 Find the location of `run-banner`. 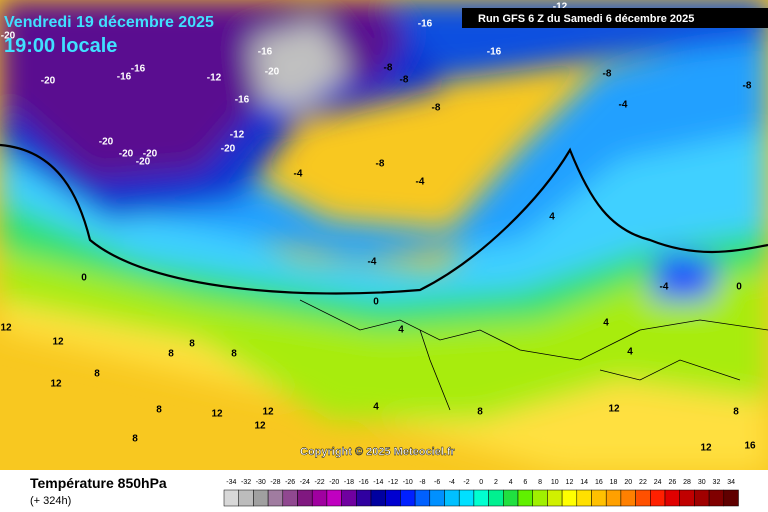

run-banner is located at coordinates (615, 18).